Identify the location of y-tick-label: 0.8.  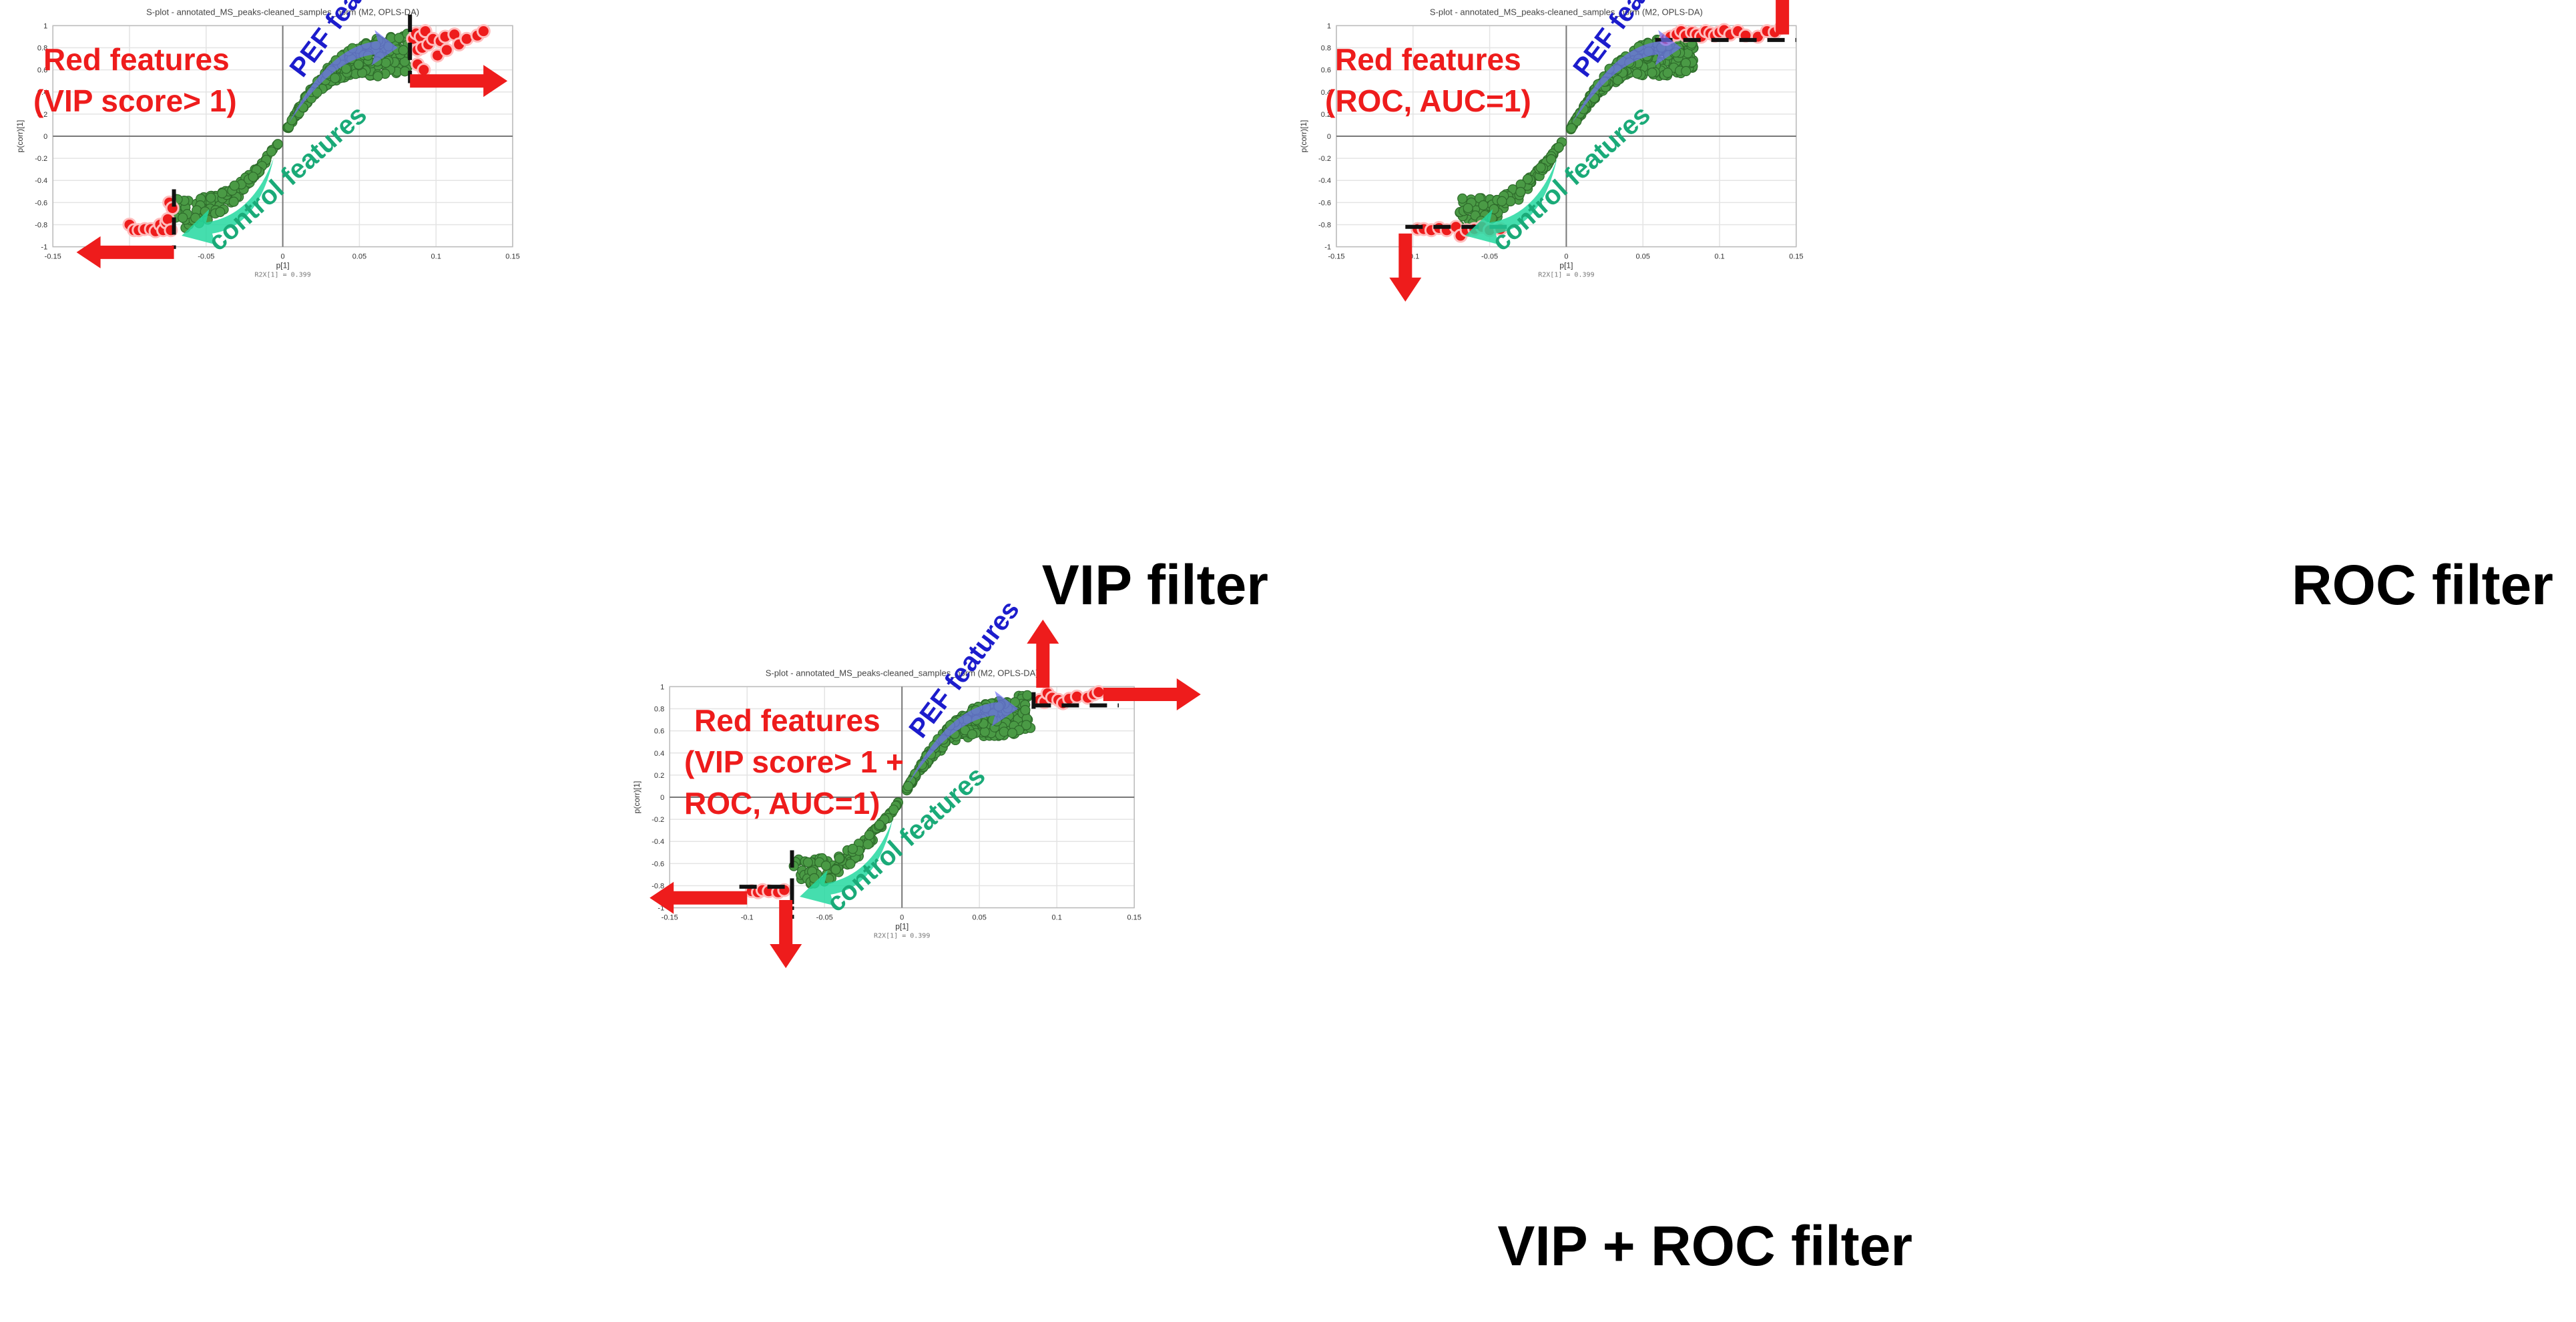
(1326, 49).